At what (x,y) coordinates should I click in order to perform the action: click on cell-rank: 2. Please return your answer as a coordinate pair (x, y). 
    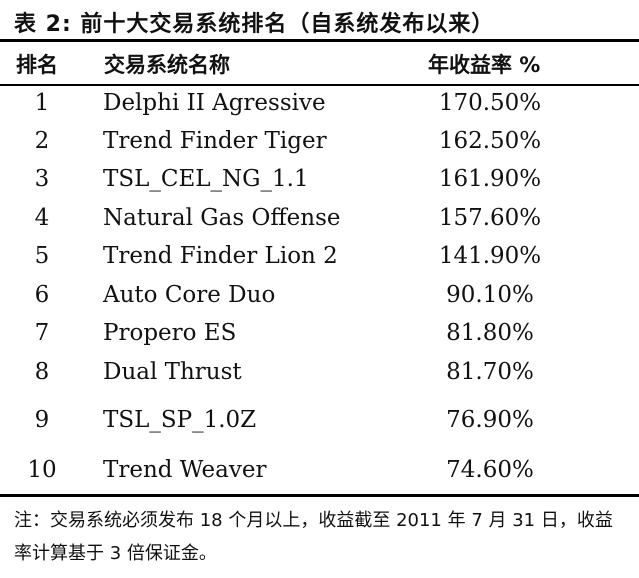
    Looking at the image, I should click on (42, 141).